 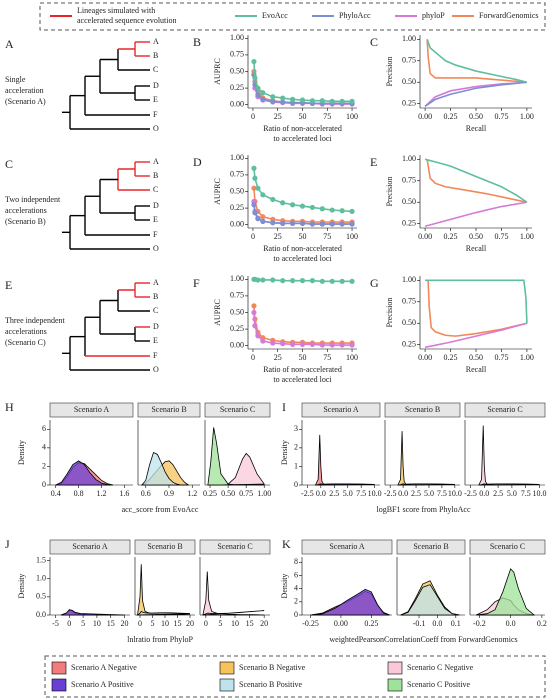 I want to click on panel-label: J, so click(x=7, y=544).